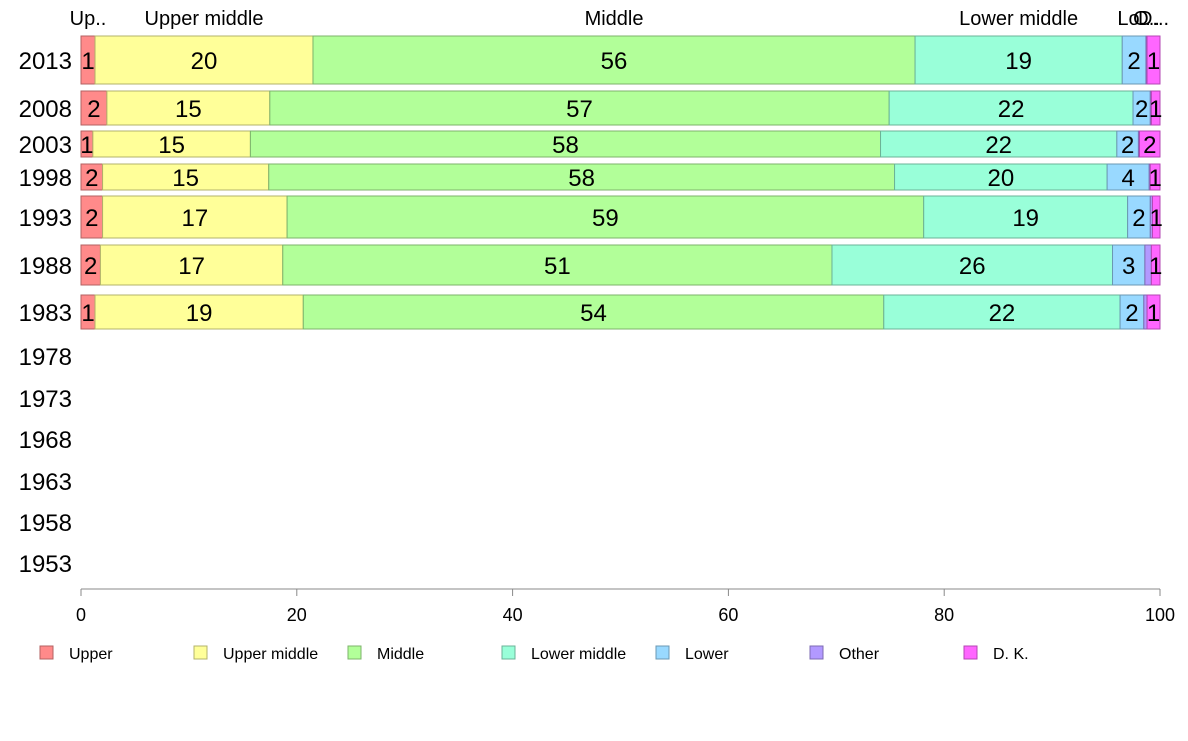 This screenshot has width=1188, height=741. What do you see at coordinates (45, 564) in the screenshot?
I see `year-label: 1953` at bounding box center [45, 564].